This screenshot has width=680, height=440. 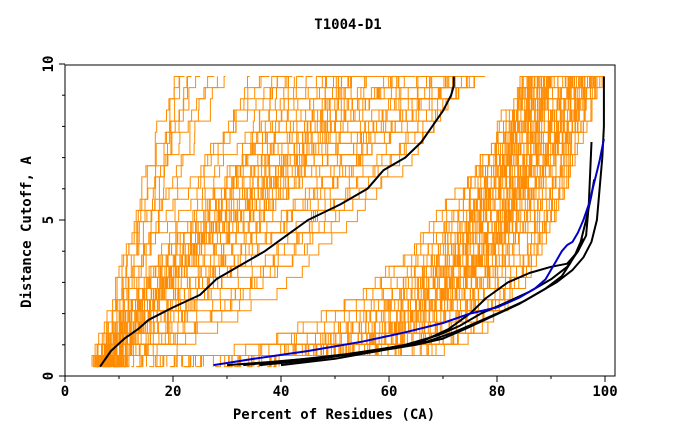 What do you see at coordinates (347, 25) in the screenshot?
I see `chart-title: T1004-D1` at bounding box center [347, 25].